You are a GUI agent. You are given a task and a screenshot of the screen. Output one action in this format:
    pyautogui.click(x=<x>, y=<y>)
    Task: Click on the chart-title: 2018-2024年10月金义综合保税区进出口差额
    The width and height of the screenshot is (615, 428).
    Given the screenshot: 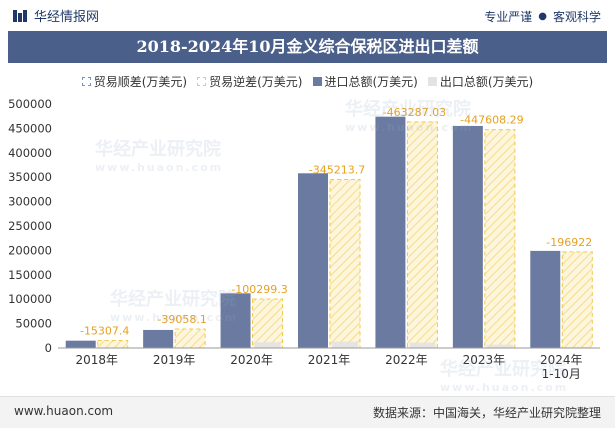 What is the action you would take?
    pyautogui.click(x=307, y=46)
    